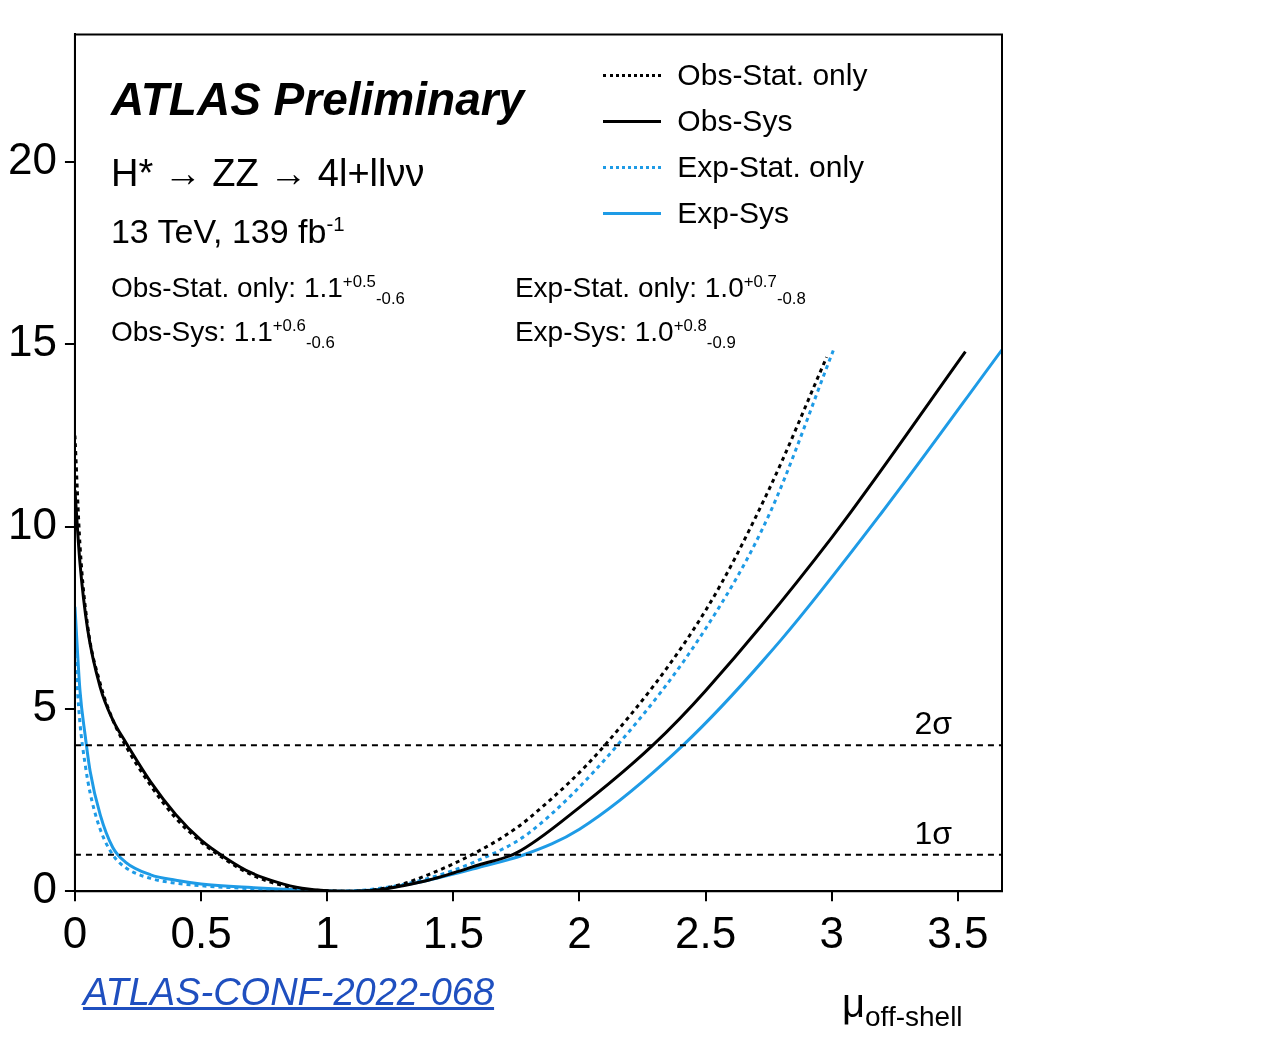 The width and height of the screenshot is (1271, 1043). What do you see at coordinates (317, 99) in the screenshot?
I see `annotation: ATLAS Preliminary` at bounding box center [317, 99].